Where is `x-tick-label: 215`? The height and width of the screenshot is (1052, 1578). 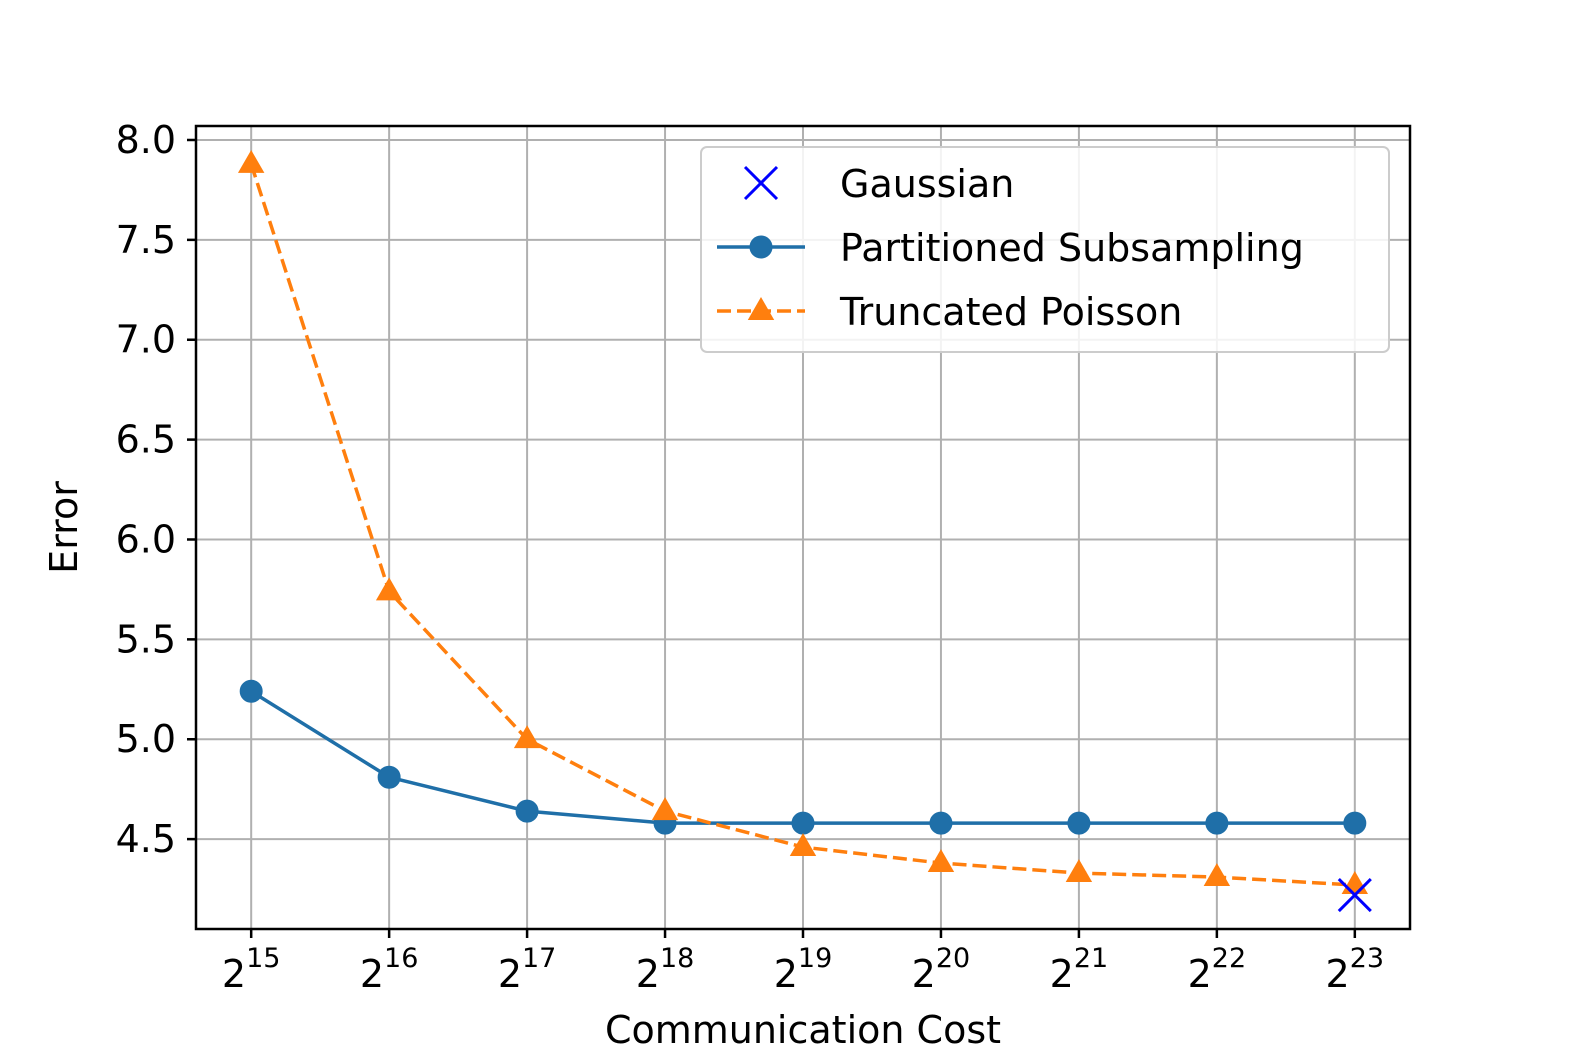 x-tick-label: 215 is located at coordinates (251, 969).